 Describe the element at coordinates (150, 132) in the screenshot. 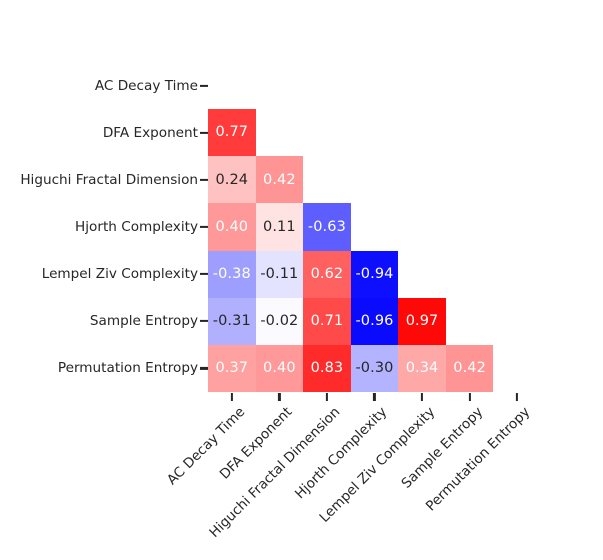

I see `y-tick-label-1: DFA Exponent` at that location.